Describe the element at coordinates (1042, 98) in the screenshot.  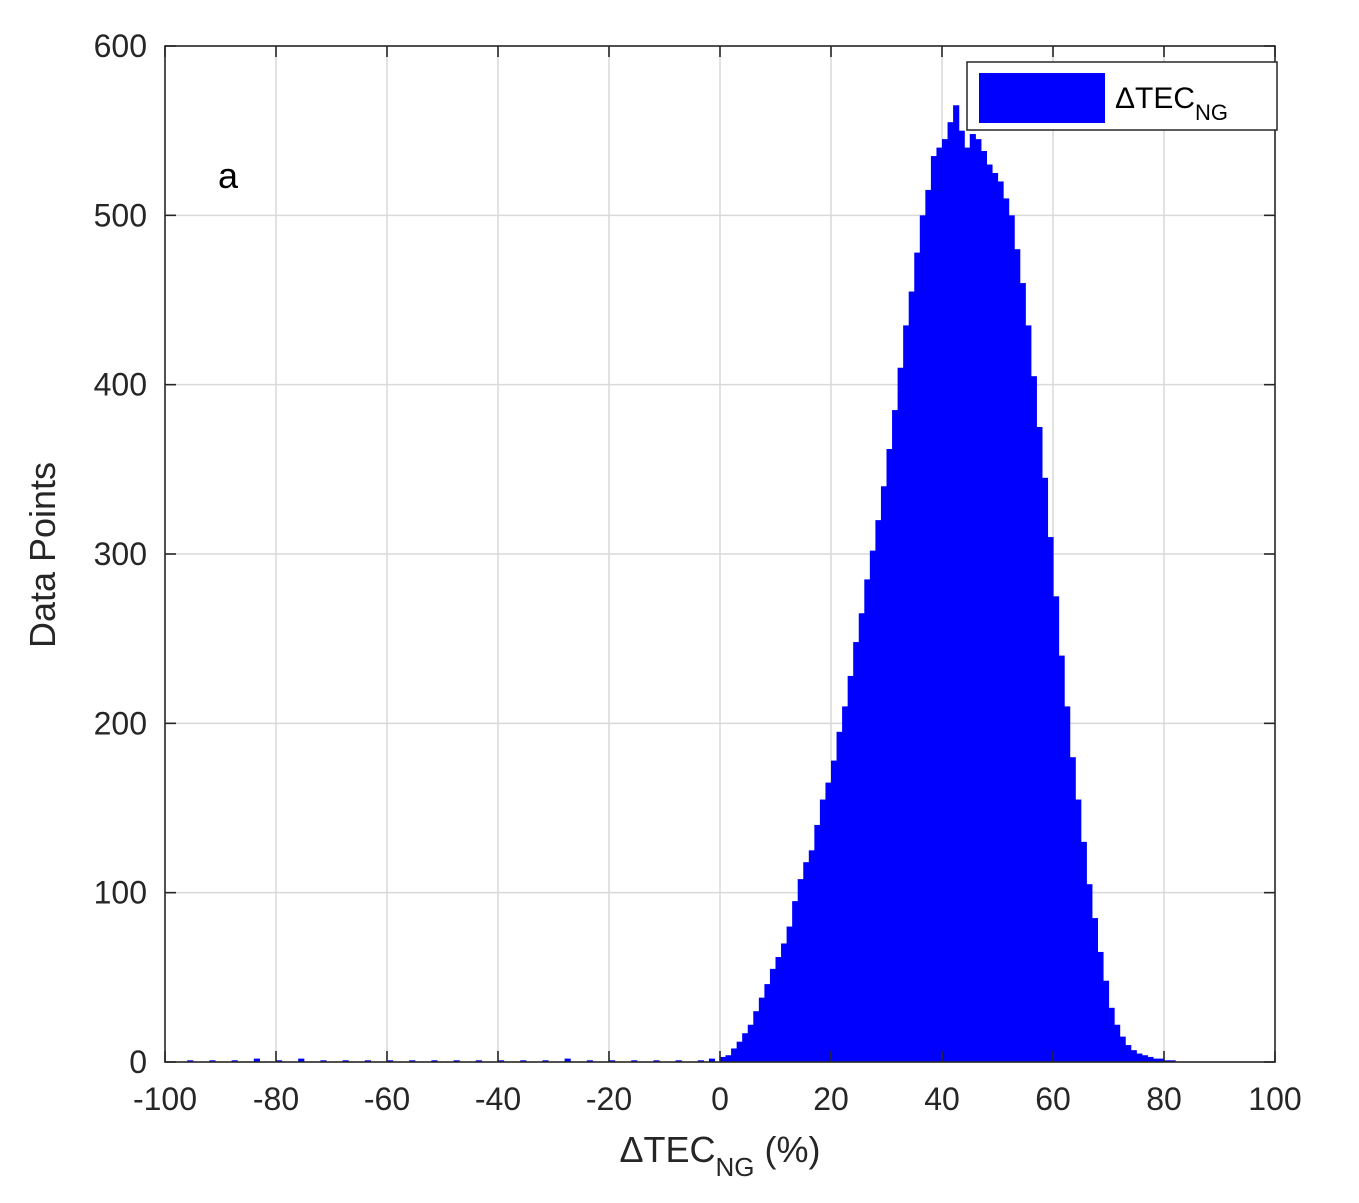
I see `legend-swatch` at that location.